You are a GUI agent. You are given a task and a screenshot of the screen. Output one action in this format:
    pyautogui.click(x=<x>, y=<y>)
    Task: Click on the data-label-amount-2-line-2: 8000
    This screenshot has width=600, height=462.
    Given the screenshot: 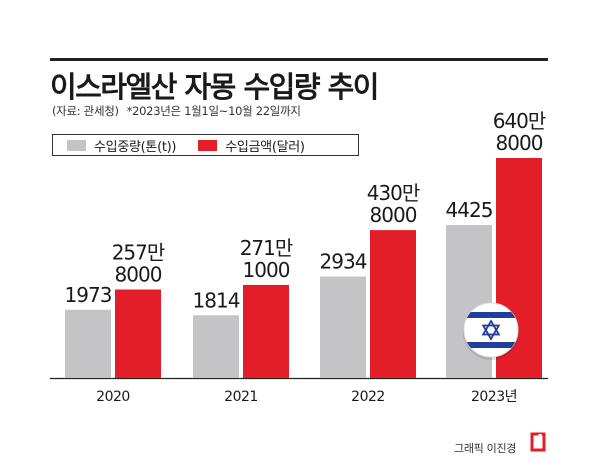 What is the action you would take?
    pyautogui.click(x=393, y=215)
    